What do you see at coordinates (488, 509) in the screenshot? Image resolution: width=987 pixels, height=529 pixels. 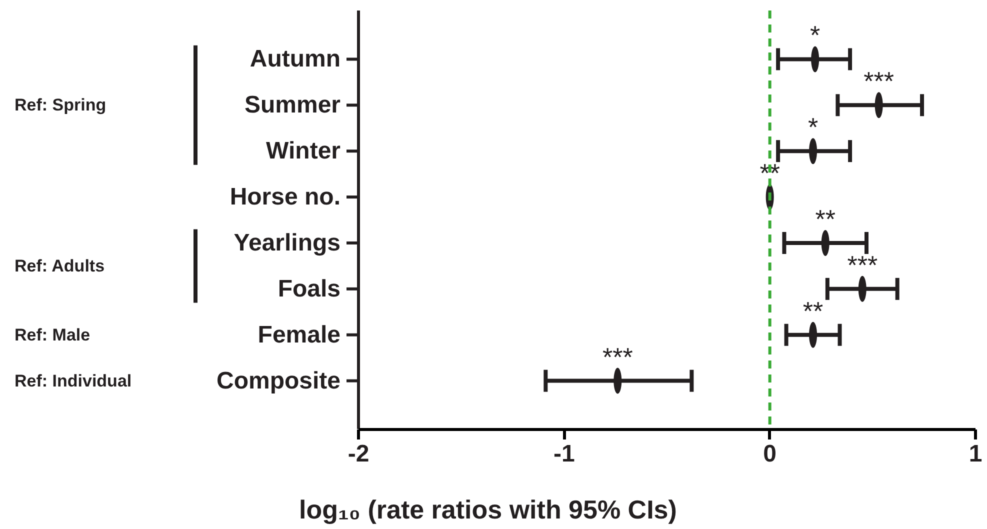 I see `x-axis-title: log₁₀ (rate ratios with 95% CIs)` at bounding box center [488, 509].